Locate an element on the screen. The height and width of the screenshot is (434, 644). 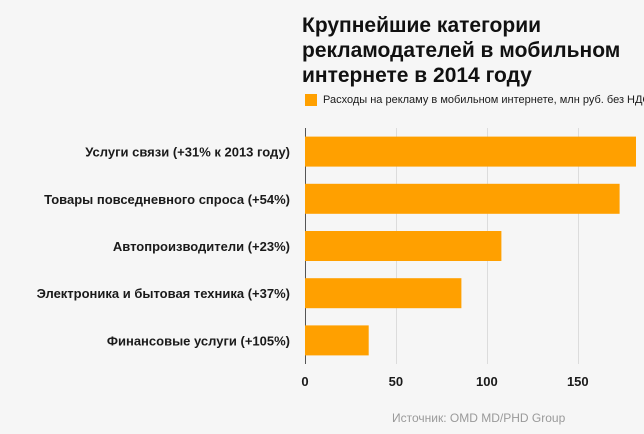
legend-swatch is located at coordinates (311, 100).